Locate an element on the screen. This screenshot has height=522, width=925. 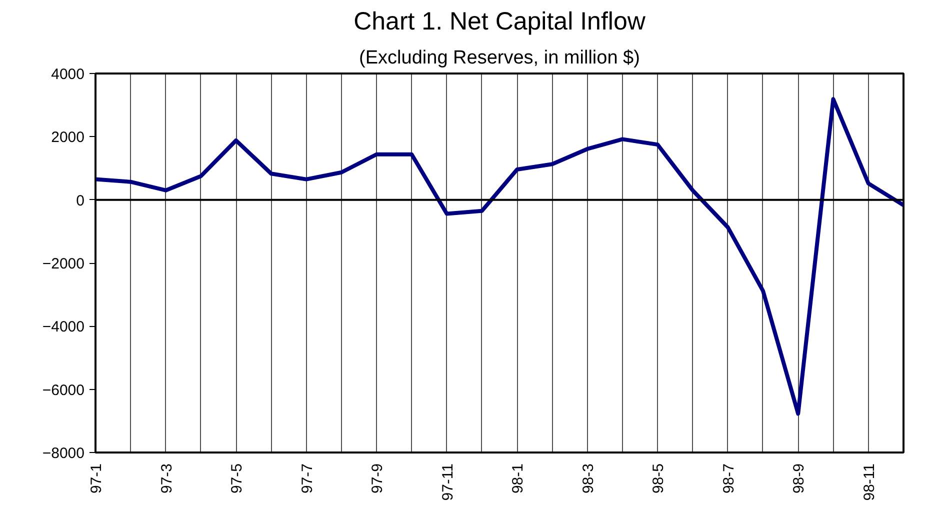
x-tick-label: 97-3 is located at coordinates (167, 478).